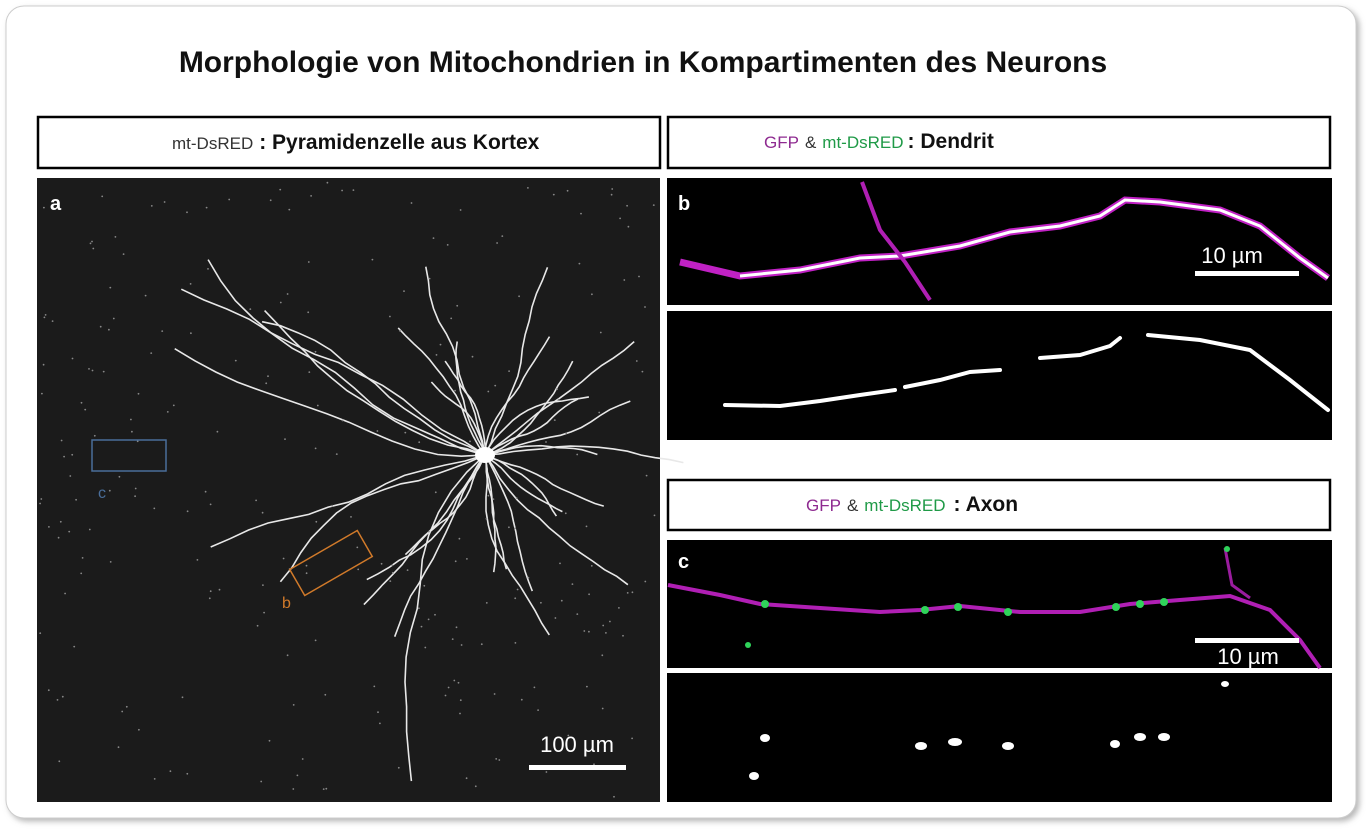  Describe the element at coordinates (1248, 656) in the screenshot. I see `scale-bar-label: 10 µm` at that location.